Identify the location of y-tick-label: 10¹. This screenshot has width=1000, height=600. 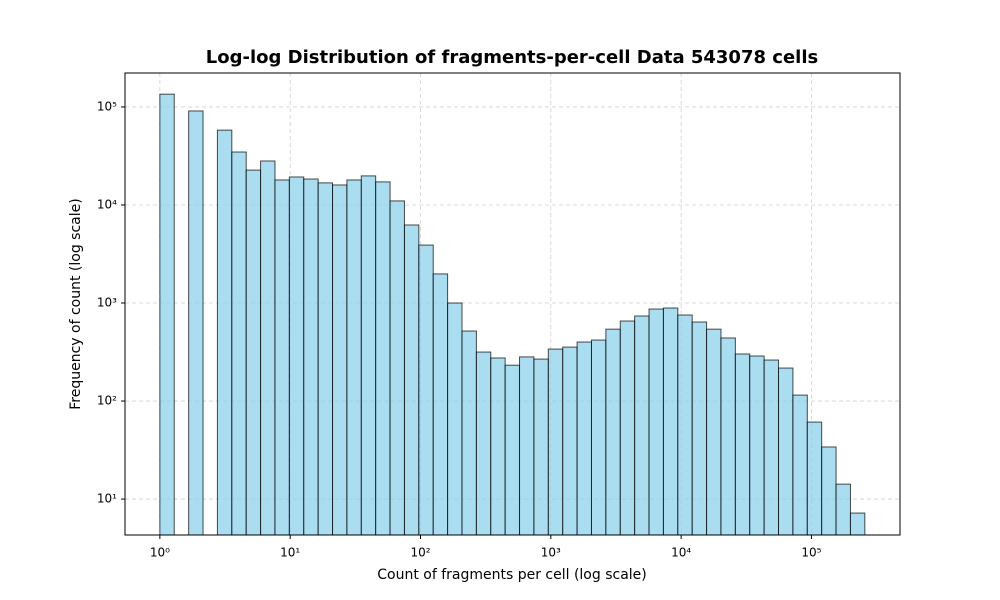
(107, 499).